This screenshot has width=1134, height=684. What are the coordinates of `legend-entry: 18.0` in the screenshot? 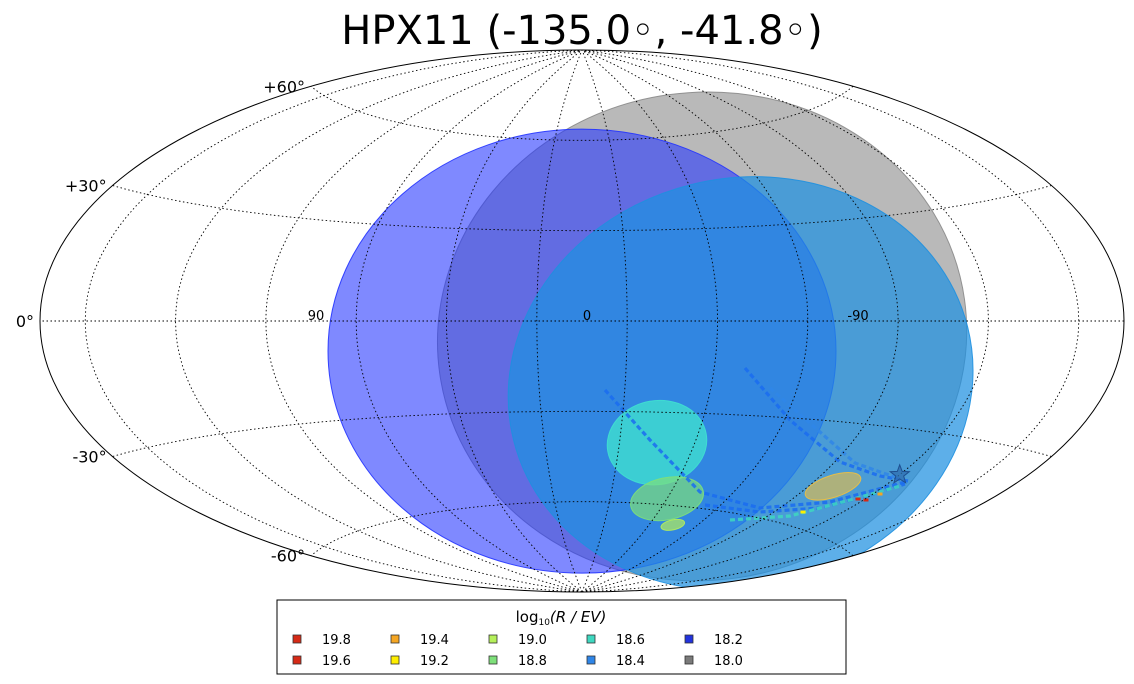 It's located at (713, 661).